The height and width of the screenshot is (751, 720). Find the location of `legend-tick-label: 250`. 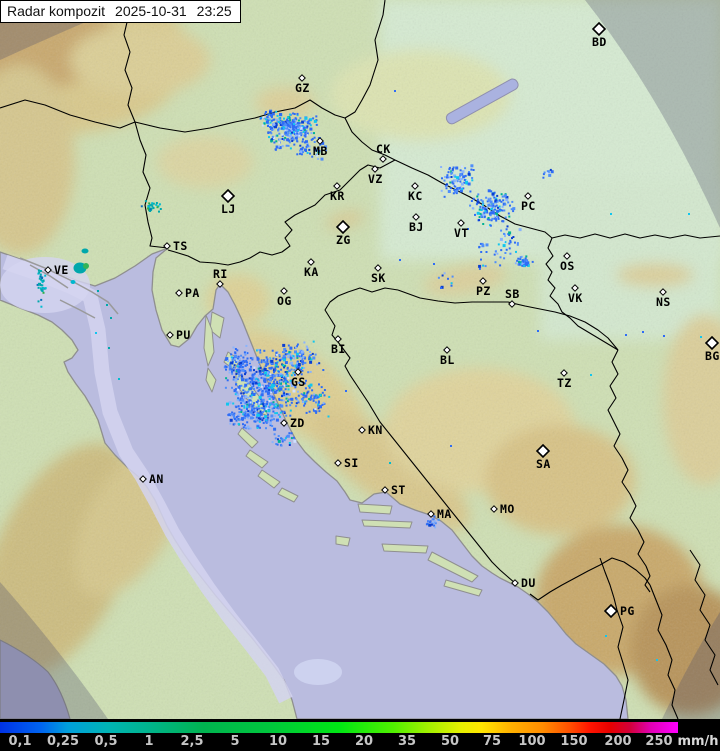

legend-tick-label: 250 is located at coordinates (659, 741).